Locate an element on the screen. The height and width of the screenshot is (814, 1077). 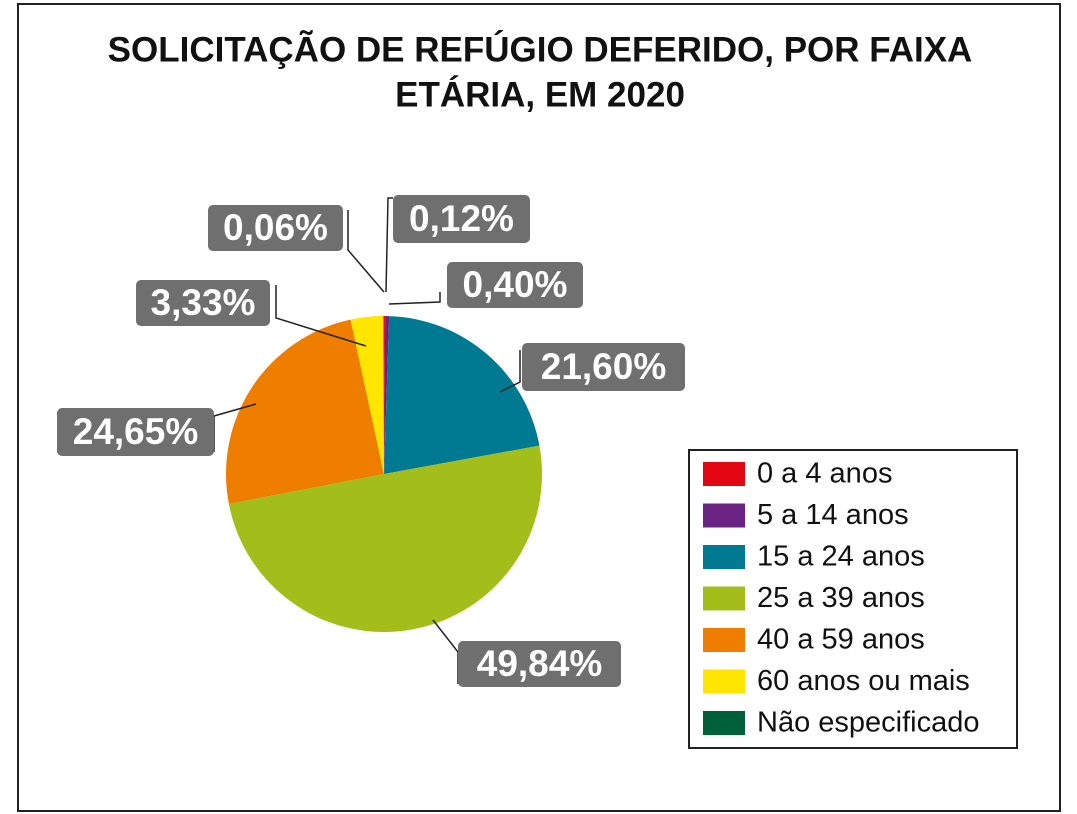
value-label: 0,40% is located at coordinates (515, 284).